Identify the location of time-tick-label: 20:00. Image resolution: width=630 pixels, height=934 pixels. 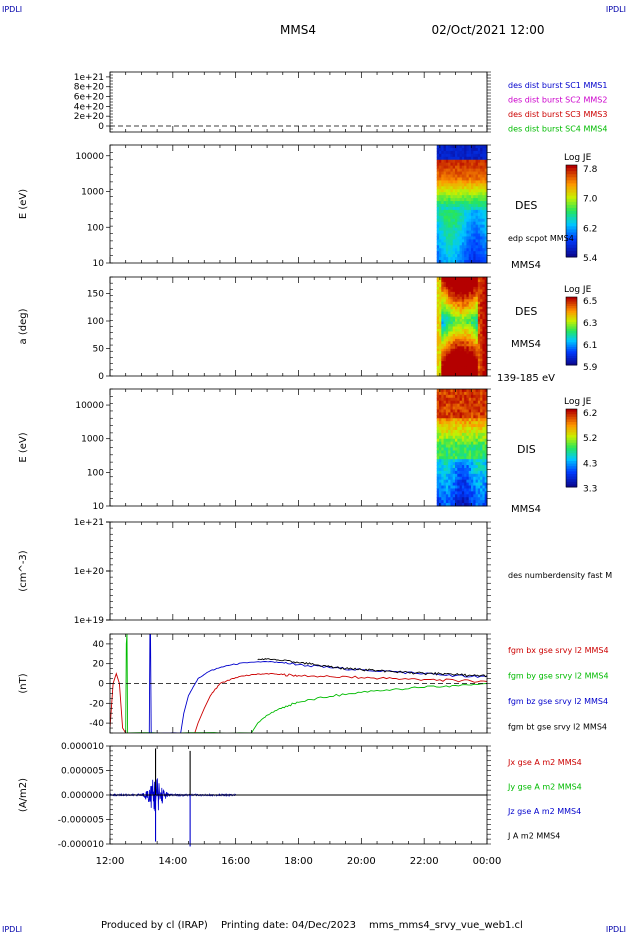
(361, 861).